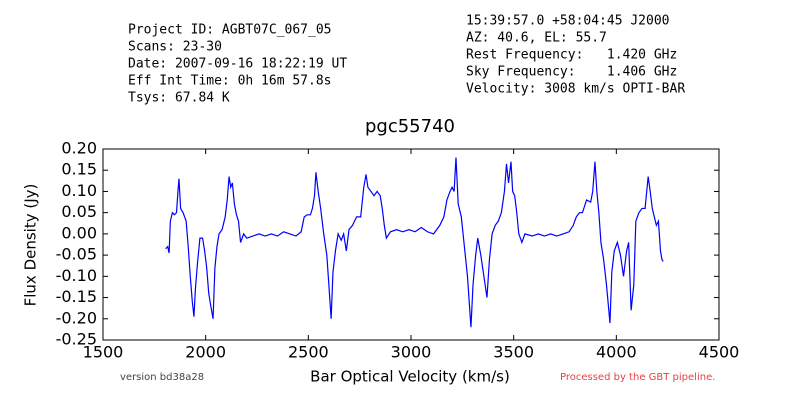 The height and width of the screenshot is (400, 800). I want to click on header-line: Scans: 23-30, so click(175, 47).